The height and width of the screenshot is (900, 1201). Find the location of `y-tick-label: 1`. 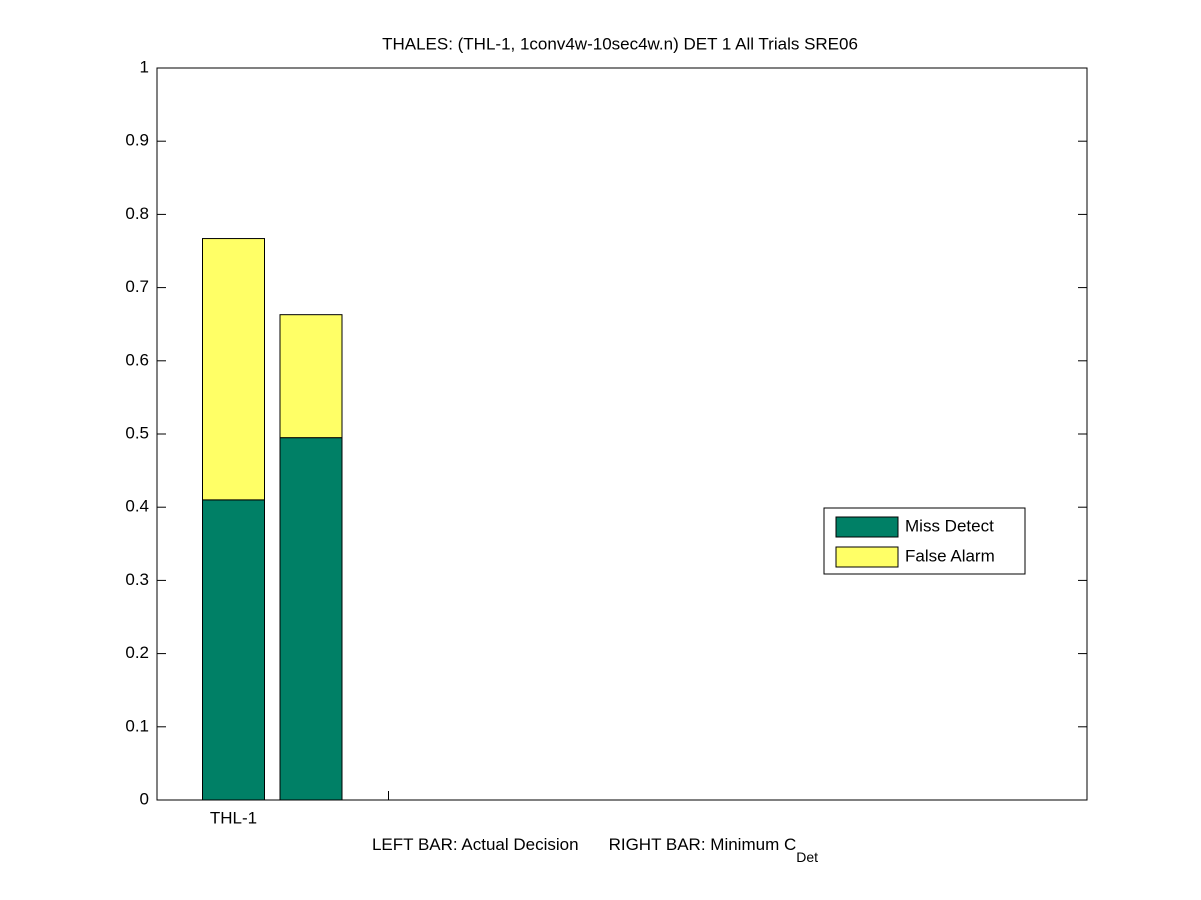

y-tick-label: 1 is located at coordinates (144, 66).